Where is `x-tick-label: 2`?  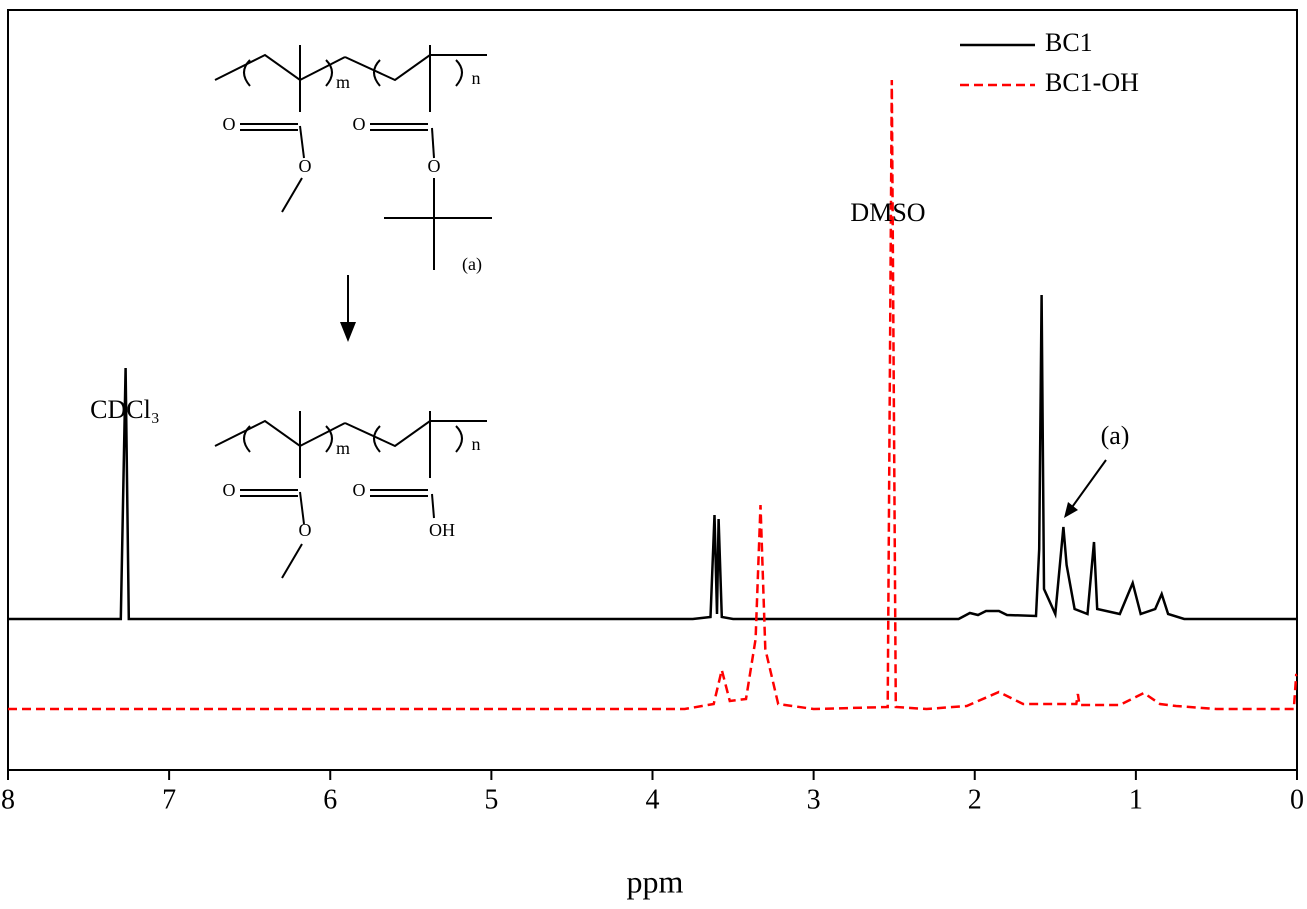
x-tick-label: 2 is located at coordinates (975, 799).